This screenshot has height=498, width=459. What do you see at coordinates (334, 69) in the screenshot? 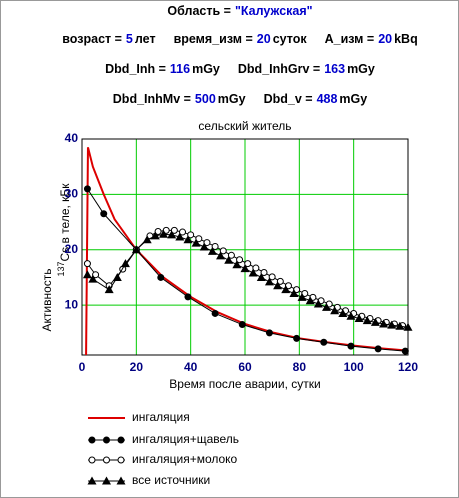
I see `param-value: 163` at bounding box center [334, 69].